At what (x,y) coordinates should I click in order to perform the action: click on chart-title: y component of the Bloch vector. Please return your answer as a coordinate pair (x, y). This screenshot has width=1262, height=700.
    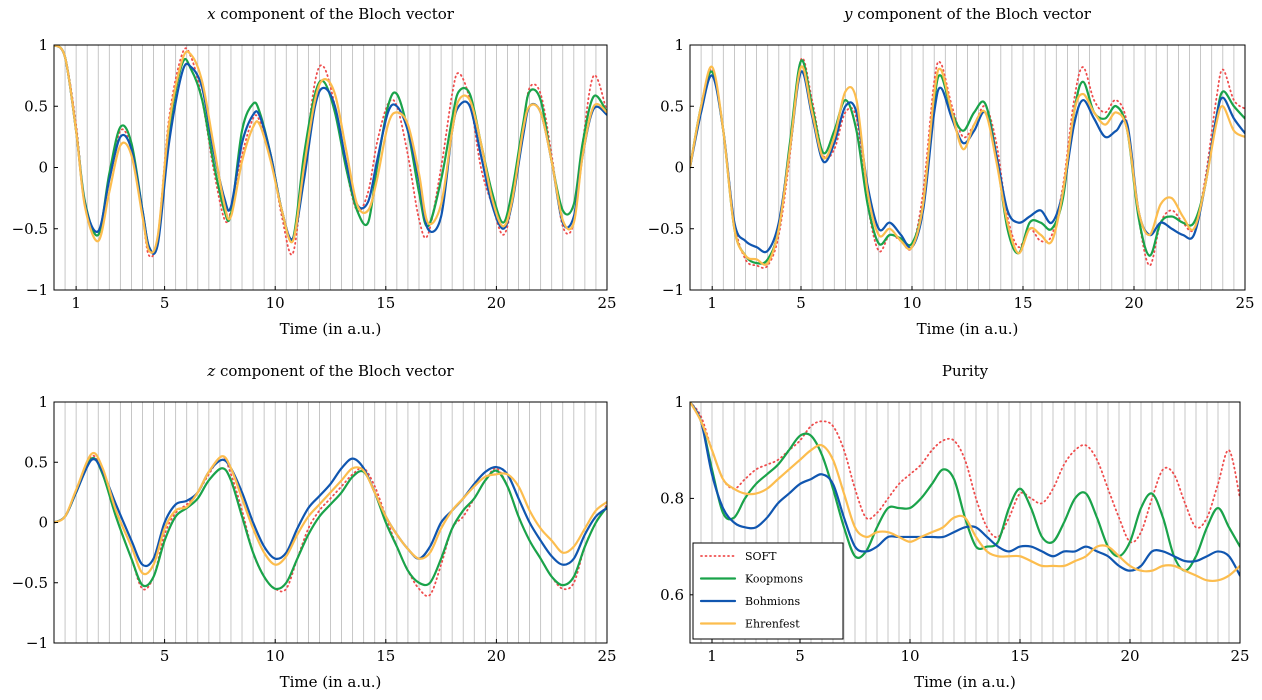
    Looking at the image, I should click on (967, 14).